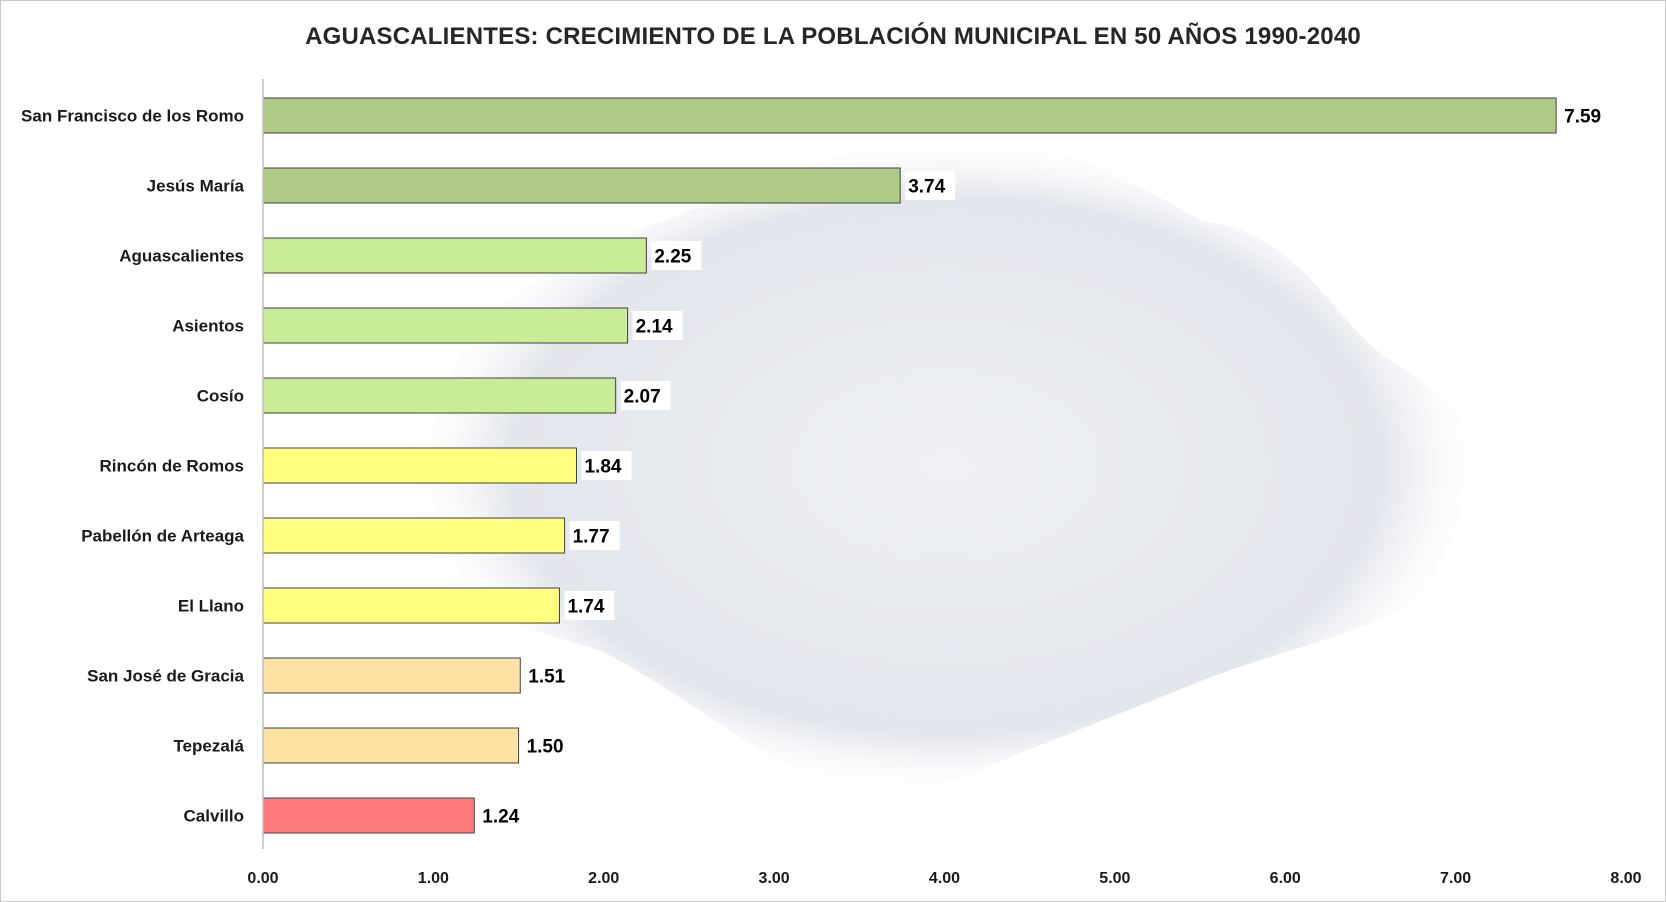 Image resolution: width=1666 pixels, height=902 pixels. I want to click on value-label: 1.77, so click(591, 537).